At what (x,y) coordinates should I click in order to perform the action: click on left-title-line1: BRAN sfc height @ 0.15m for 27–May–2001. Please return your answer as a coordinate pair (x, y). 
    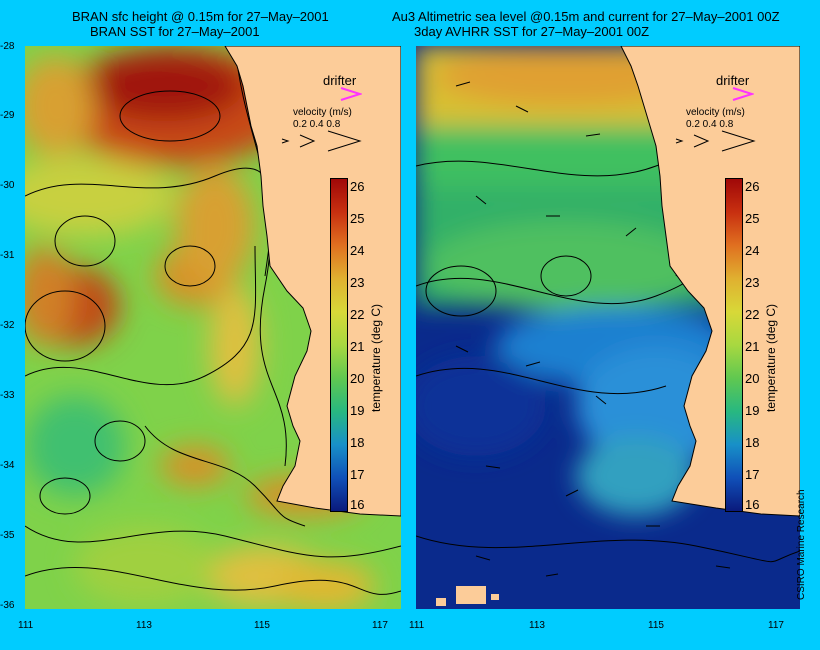
    Looking at the image, I should click on (200, 16).